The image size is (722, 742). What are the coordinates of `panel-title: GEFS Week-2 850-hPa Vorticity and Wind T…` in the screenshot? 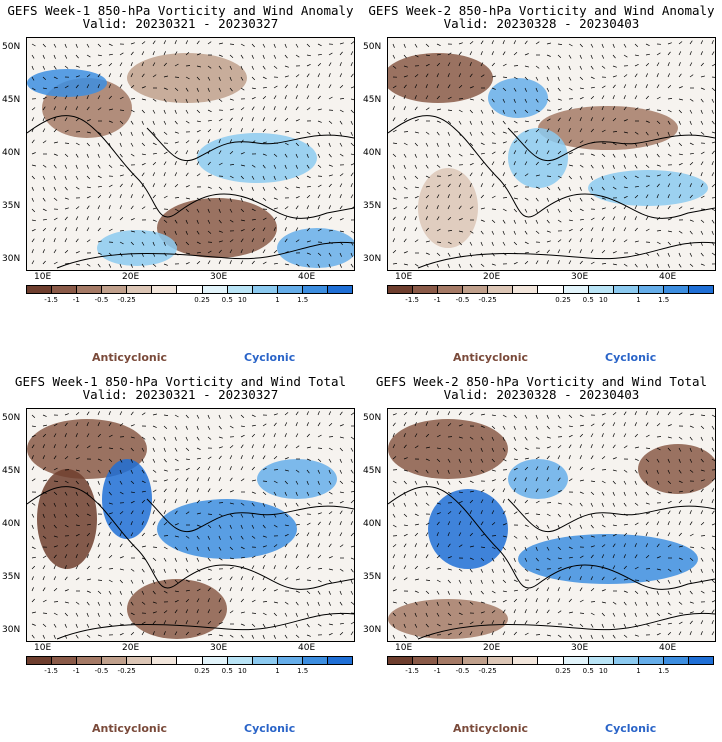 It's located at (541, 381).